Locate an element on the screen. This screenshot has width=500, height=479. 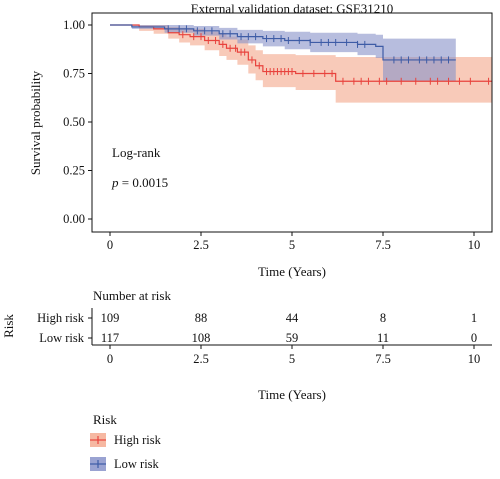
risk-table-xlabel: Time (Years) is located at coordinates (292, 394).